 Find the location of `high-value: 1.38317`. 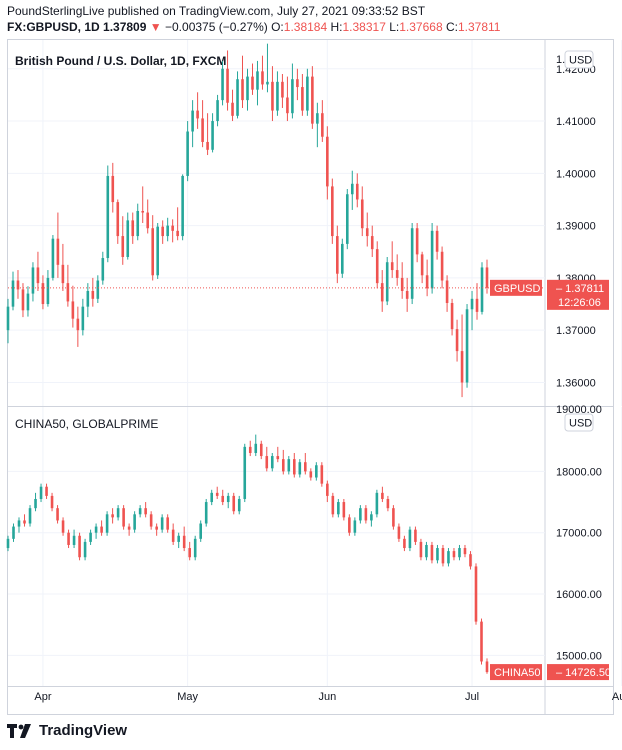

high-value: 1.38317 is located at coordinates (364, 27).